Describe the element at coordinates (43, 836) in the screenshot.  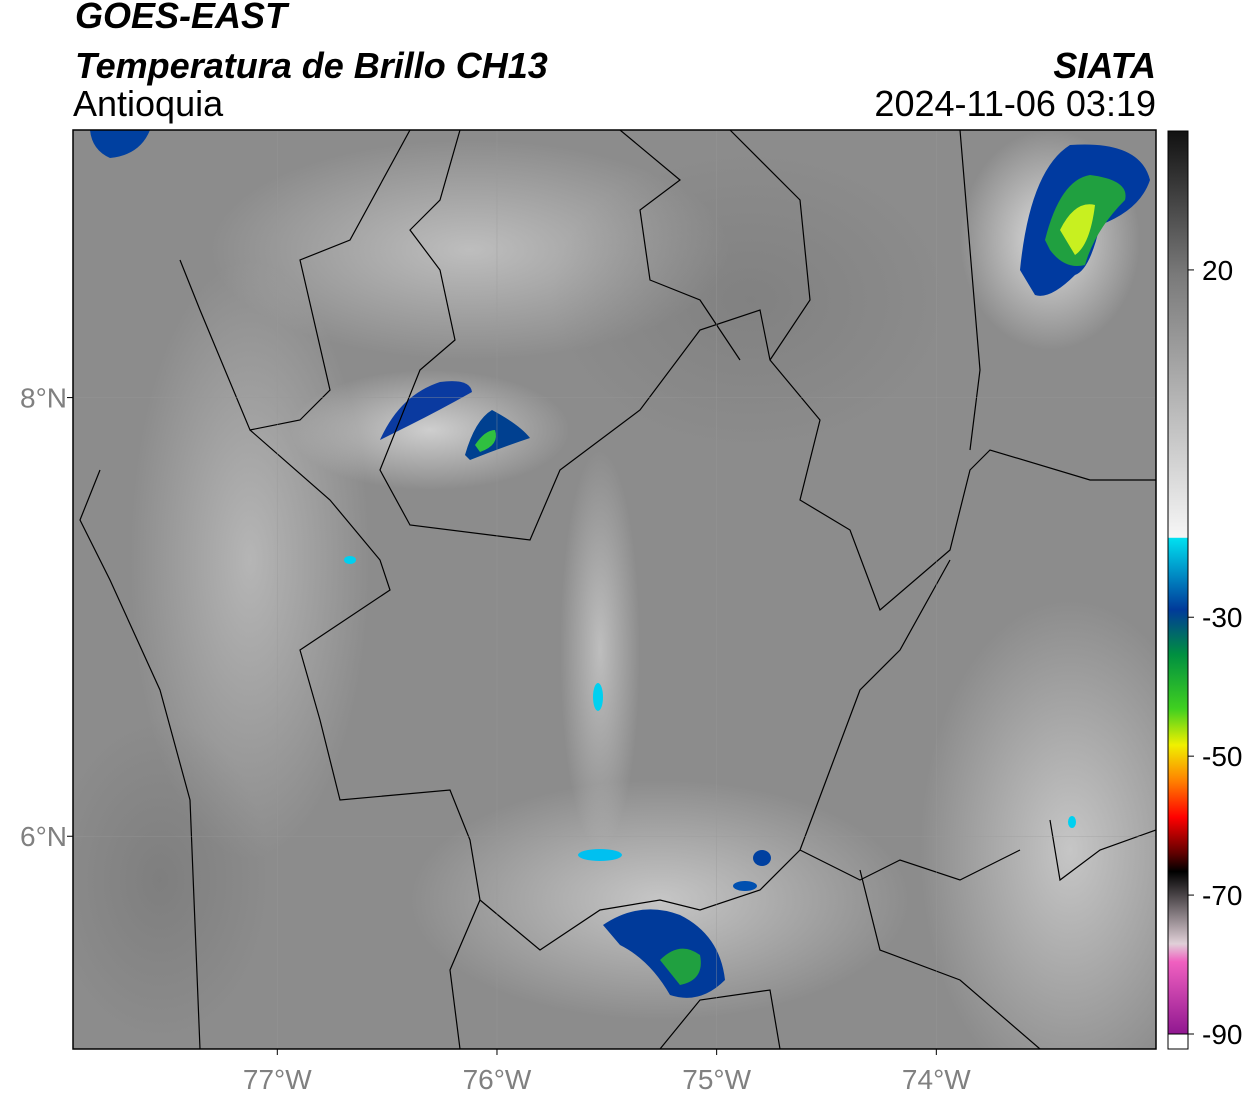
I see `y-tick-label: 6°N` at that location.